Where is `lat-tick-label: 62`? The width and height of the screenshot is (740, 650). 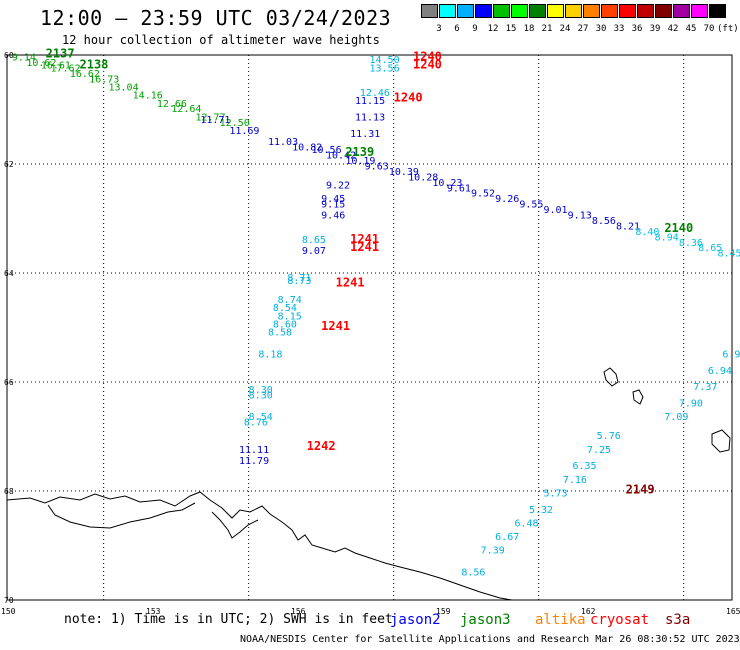 lat-tick-label: 62 is located at coordinates (9, 164).